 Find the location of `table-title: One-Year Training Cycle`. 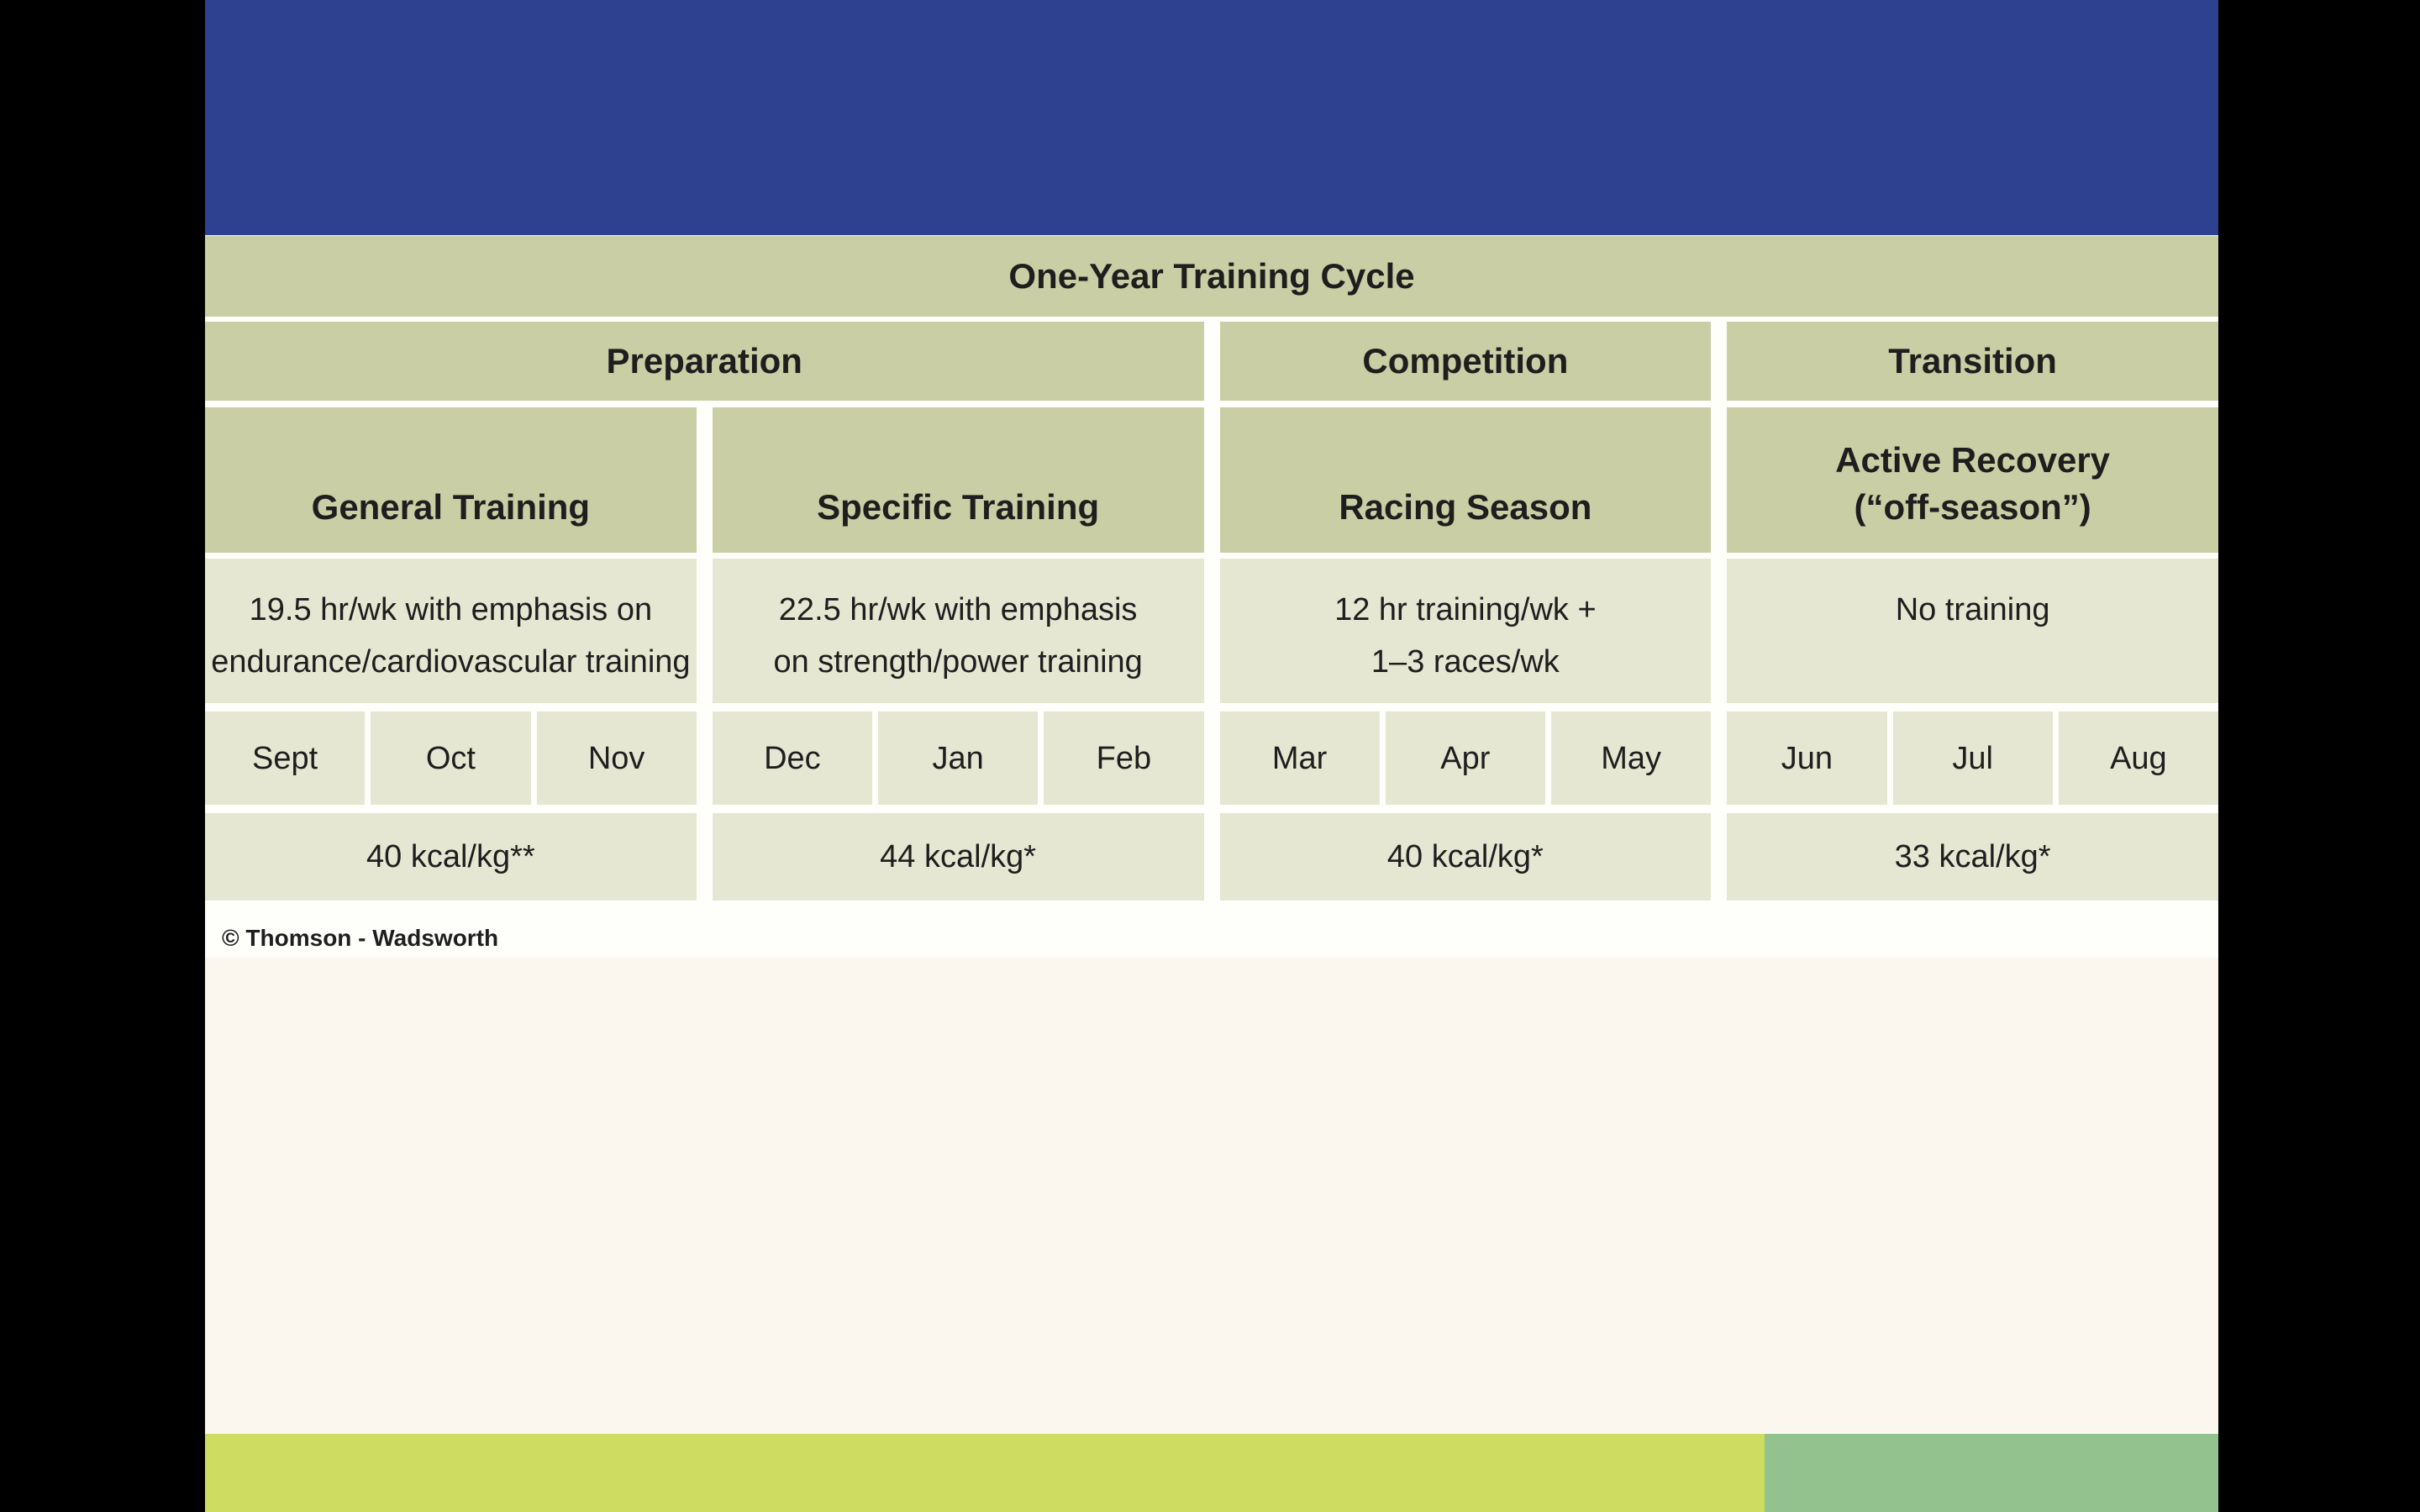

table-title: One-Year Training Cycle is located at coordinates (1211, 276).